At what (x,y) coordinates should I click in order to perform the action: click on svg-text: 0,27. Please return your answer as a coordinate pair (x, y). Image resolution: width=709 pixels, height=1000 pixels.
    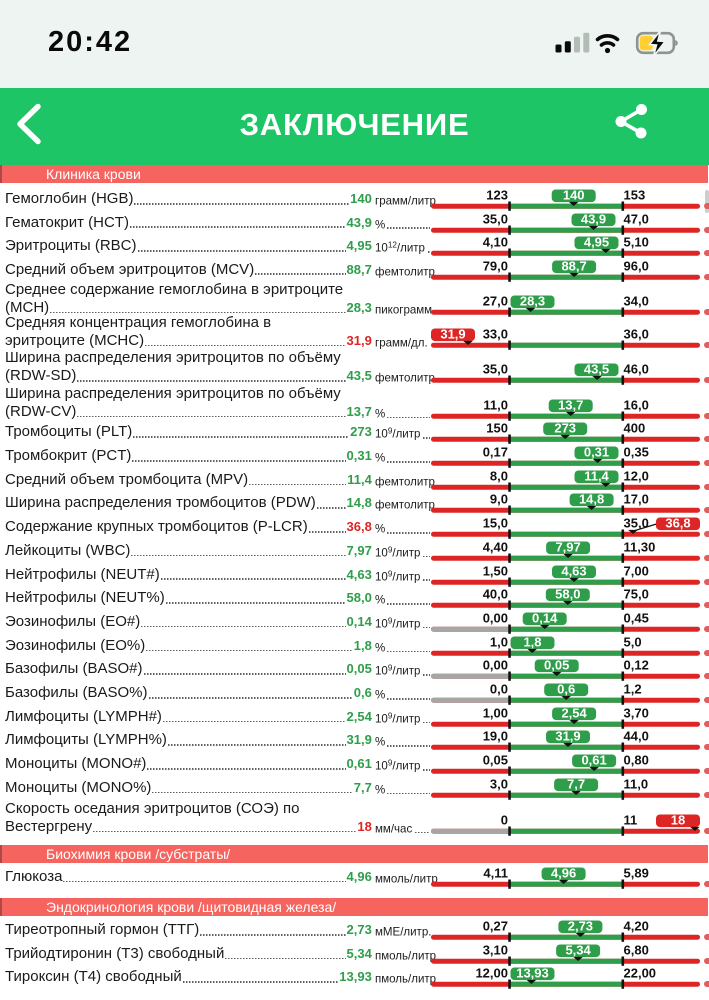
    Looking at the image, I should click on (495, 927).